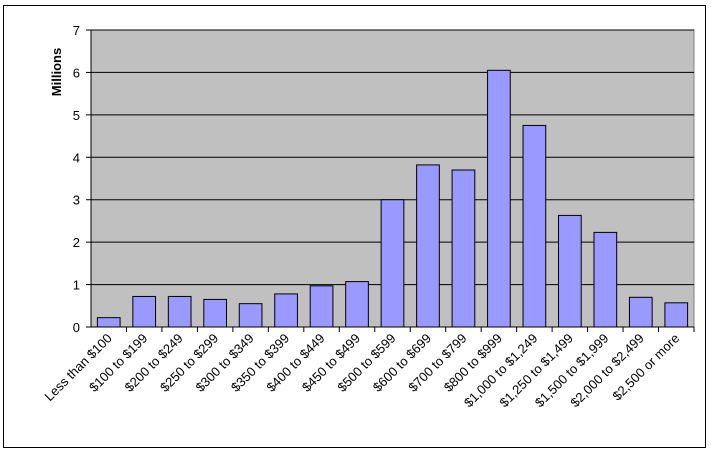  What do you see at coordinates (76, 115) in the screenshot?
I see `y-tick-label: 5` at bounding box center [76, 115].